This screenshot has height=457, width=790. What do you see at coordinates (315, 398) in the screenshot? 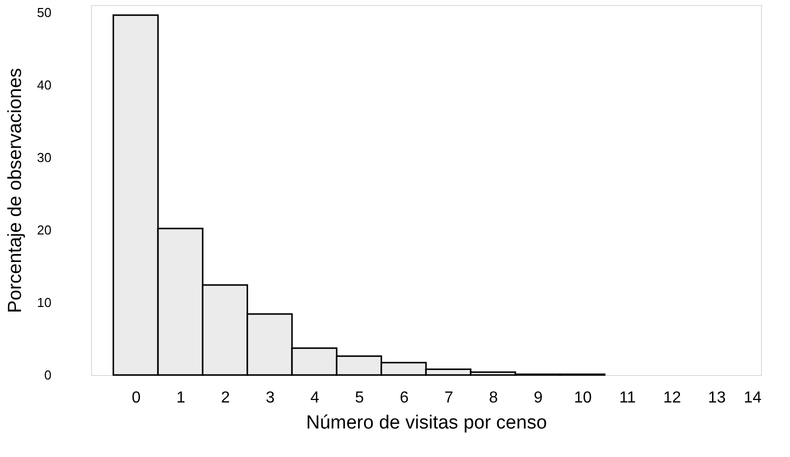
I see `x-tick-label: 4` at bounding box center [315, 398].